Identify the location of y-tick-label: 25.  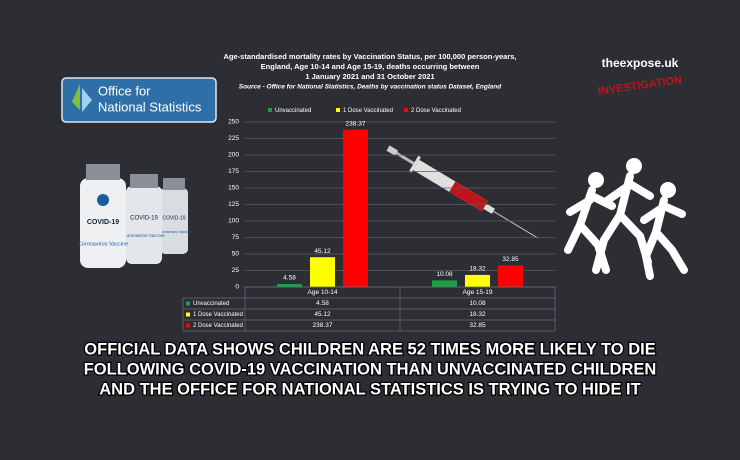
(236, 270).